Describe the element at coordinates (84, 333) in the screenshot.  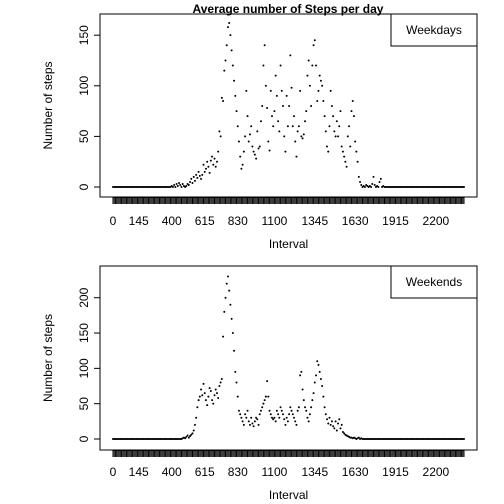
I see `y-tick-label: 150` at that location.